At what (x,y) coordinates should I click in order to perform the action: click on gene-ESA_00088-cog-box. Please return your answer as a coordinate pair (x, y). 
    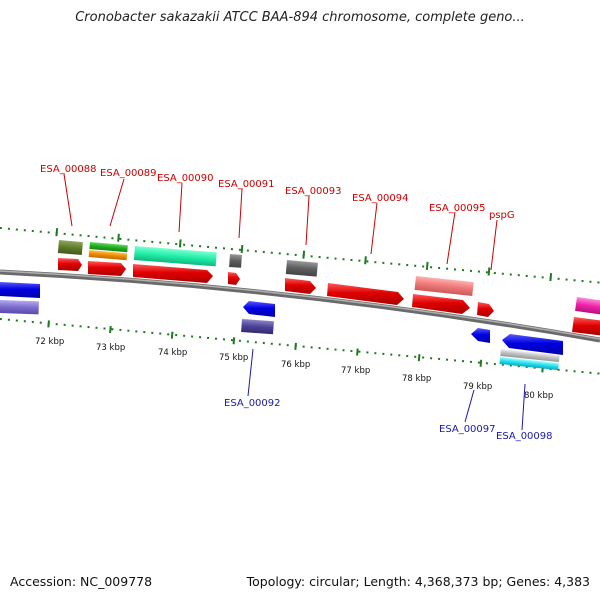
    Looking at the image, I should click on (70, 248).